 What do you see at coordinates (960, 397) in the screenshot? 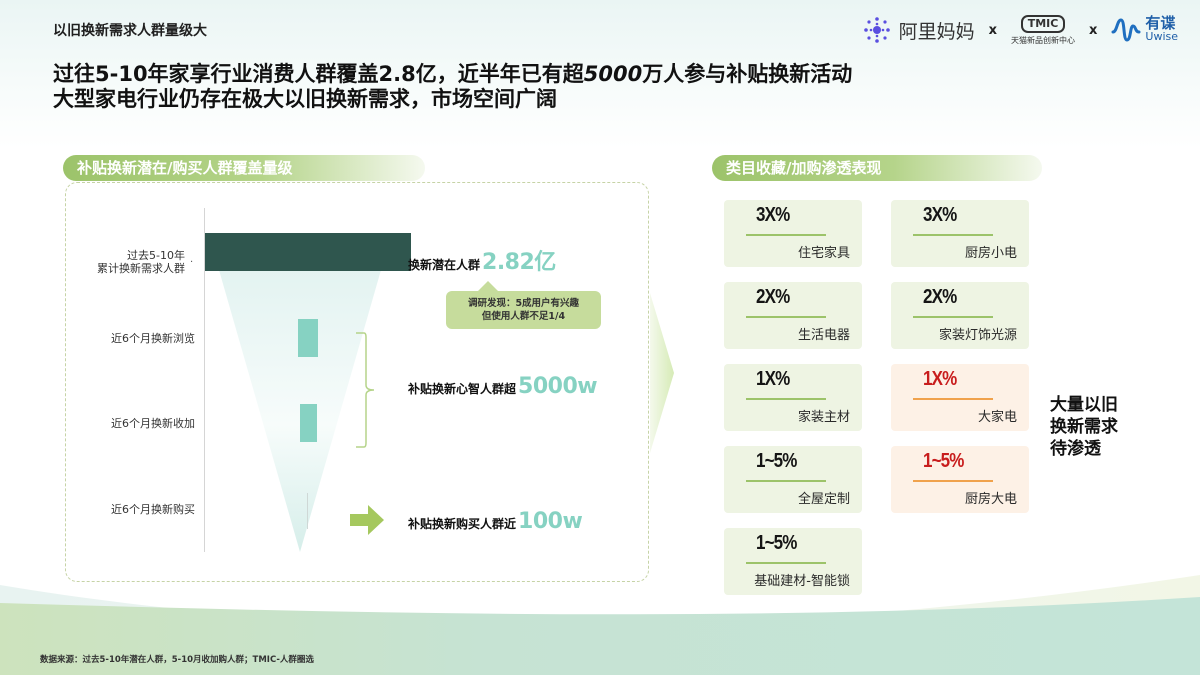
I see `category-card-highlight: 1X% 大家电` at bounding box center [960, 397].